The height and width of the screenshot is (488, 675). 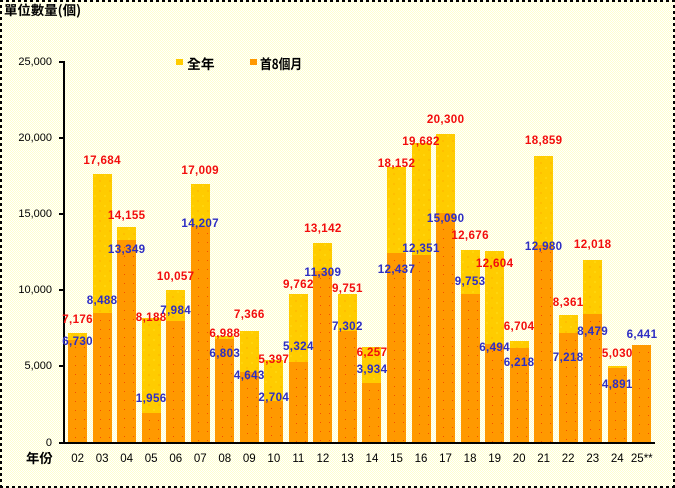 What do you see at coordinates (593, 331) in the screenshot?
I see `data-label-first-8-months-23: 8,479` at bounding box center [593, 331].